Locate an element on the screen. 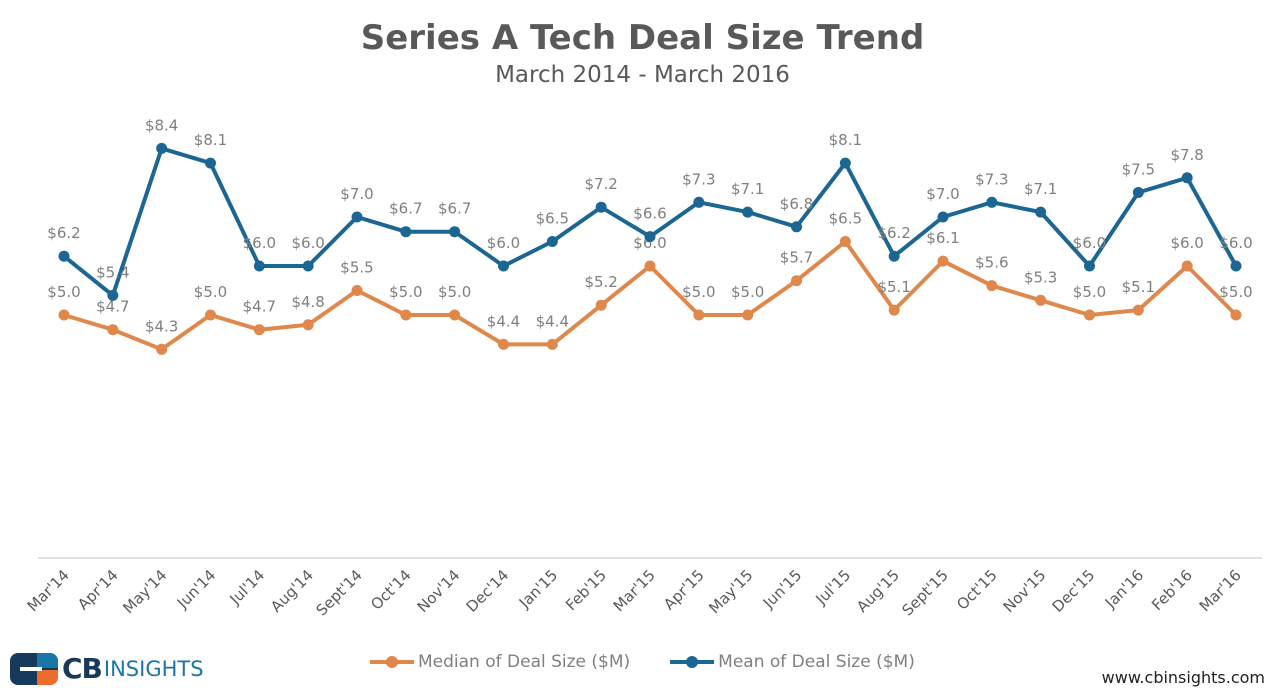 The width and height of the screenshot is (1285, 696). x-tick-label: Aug'15 is located at coordinates (878, 591).